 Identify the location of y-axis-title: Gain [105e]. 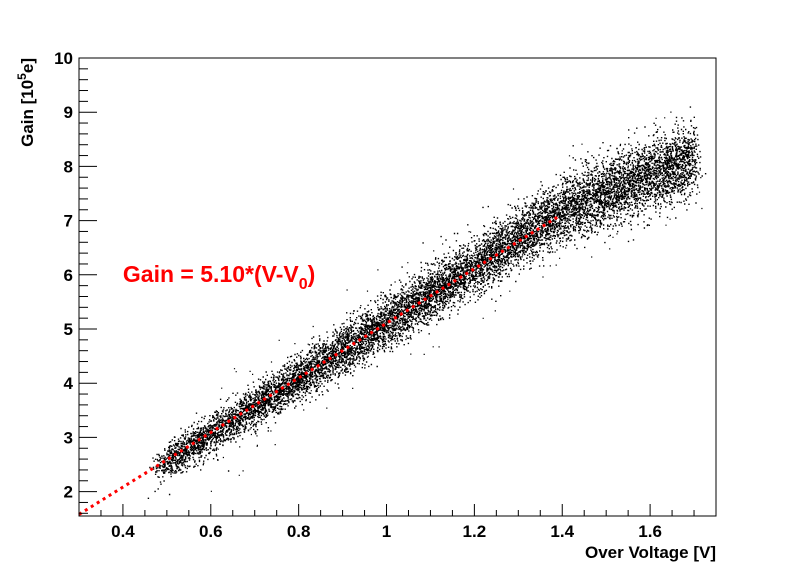
(26, 102).